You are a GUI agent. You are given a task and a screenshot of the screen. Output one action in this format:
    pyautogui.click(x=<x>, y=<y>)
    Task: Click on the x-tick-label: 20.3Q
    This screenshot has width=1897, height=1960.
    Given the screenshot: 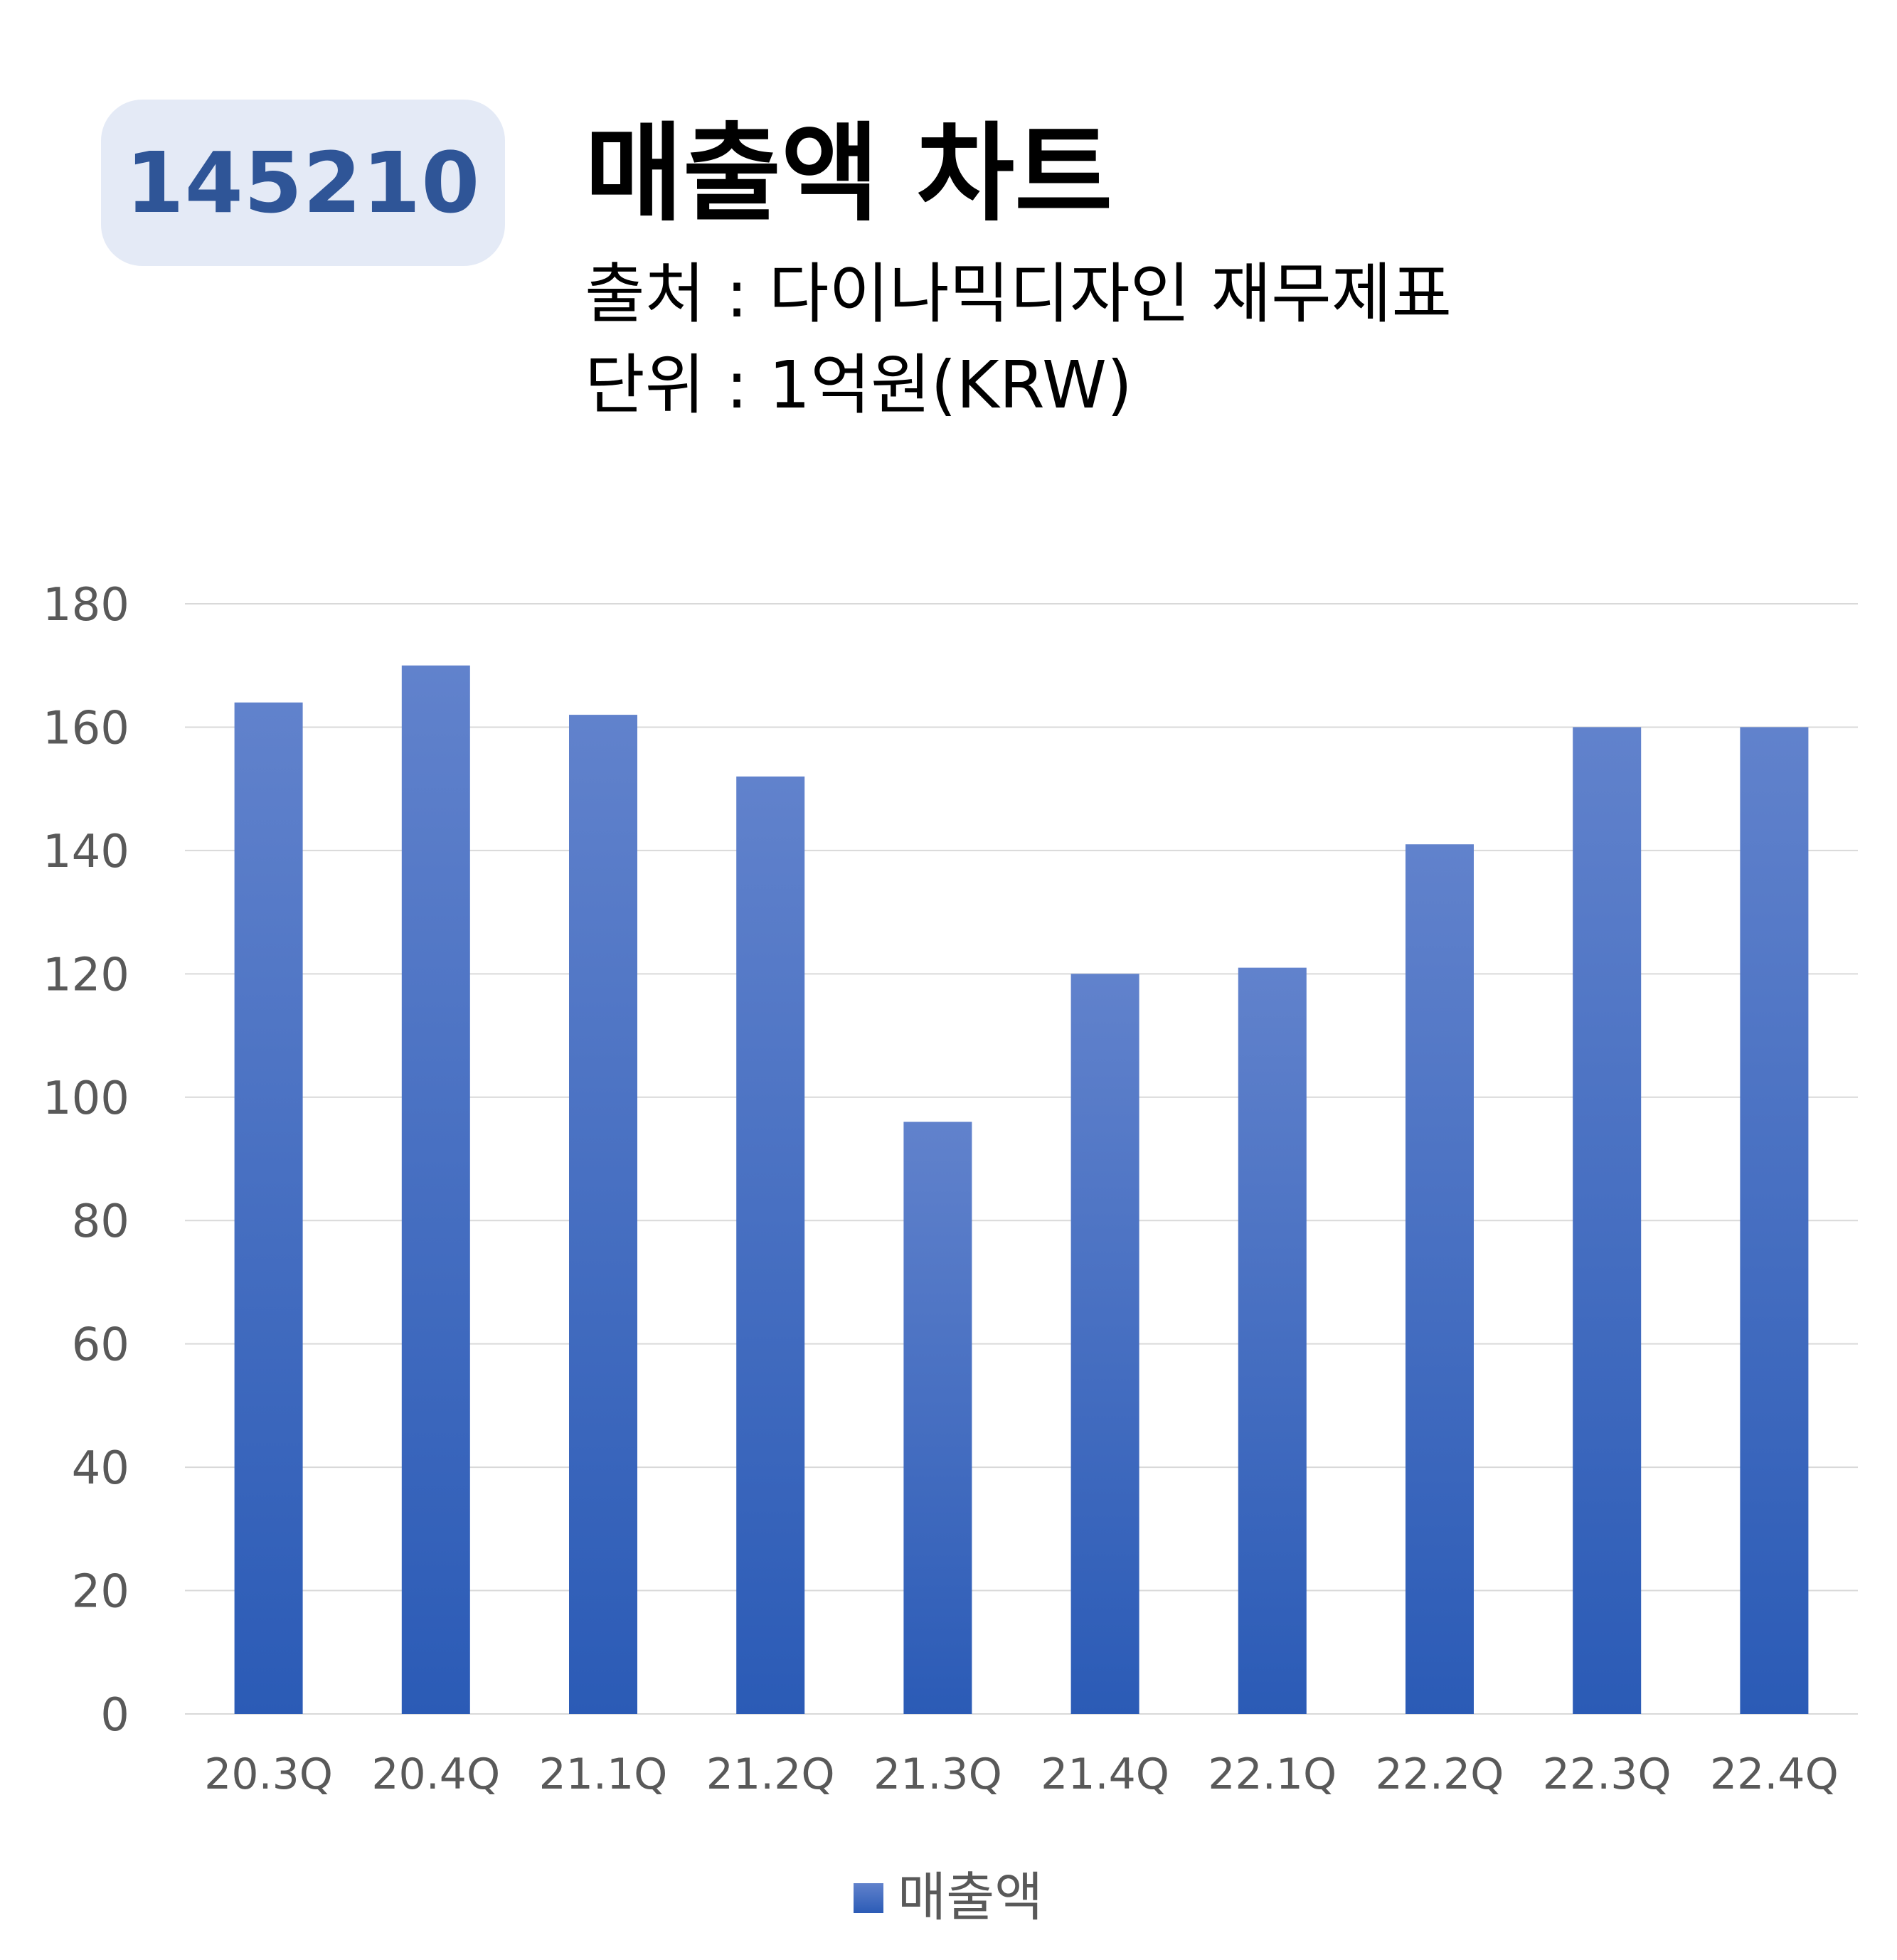 What is the action you would take?
    pyautogui.click(x=268, y=1774)
    